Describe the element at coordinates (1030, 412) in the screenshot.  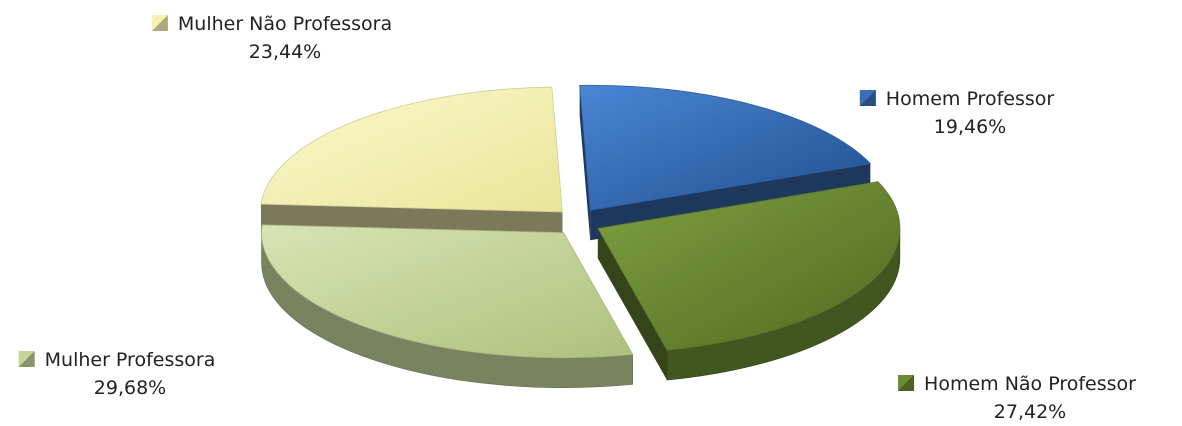
I see `pie-label-value-1: 27,42%` at that location.